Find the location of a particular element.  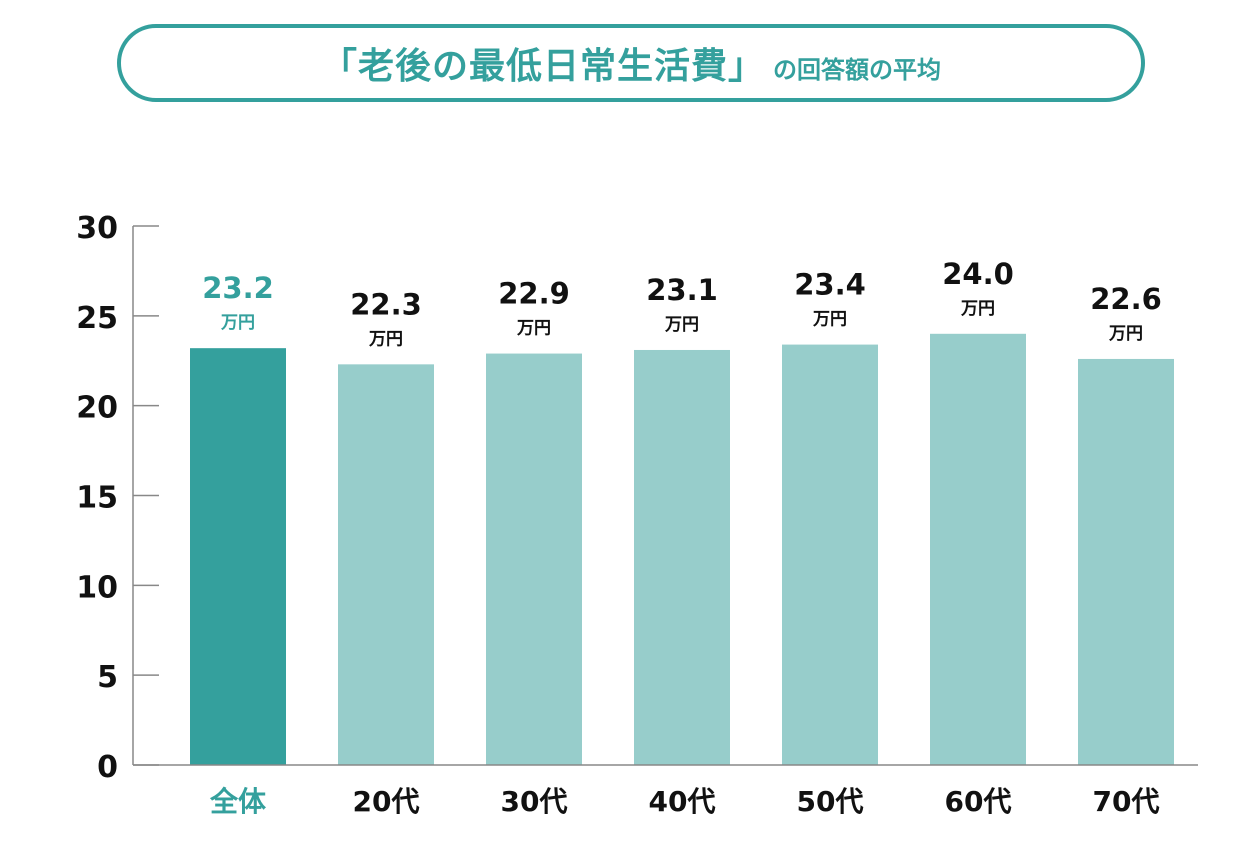

x-category-label: 40代 is located at coordinates (682, 801).